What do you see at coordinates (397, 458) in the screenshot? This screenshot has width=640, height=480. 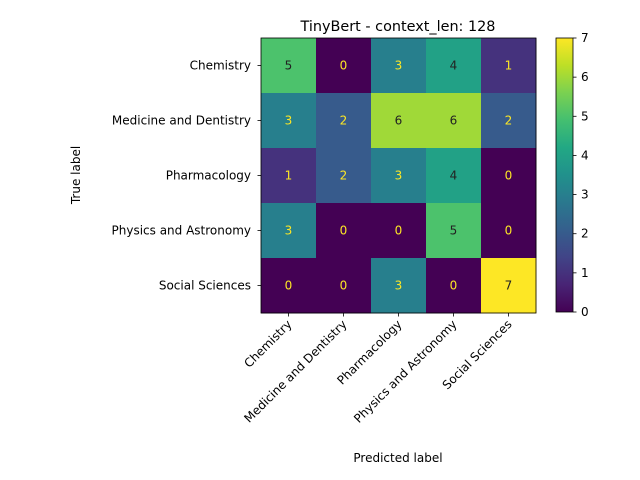 I see `x-axis-label: Predicted label` at bounding box center [397, 458].